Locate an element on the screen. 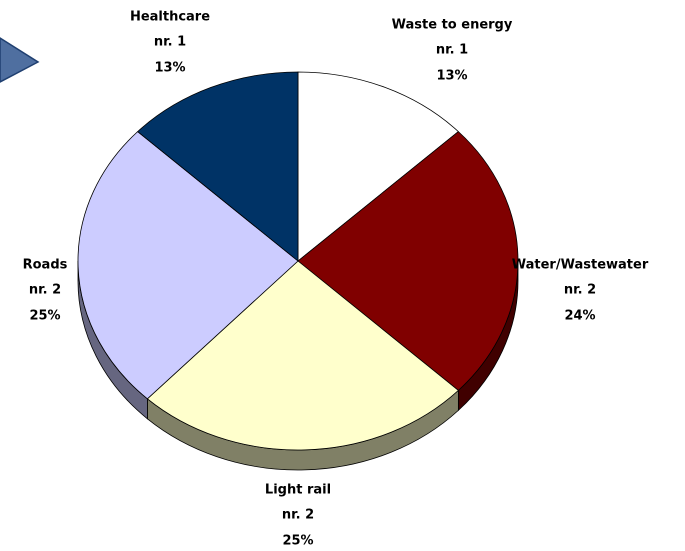  value-label: 24% is located at coordinates (579, 316).